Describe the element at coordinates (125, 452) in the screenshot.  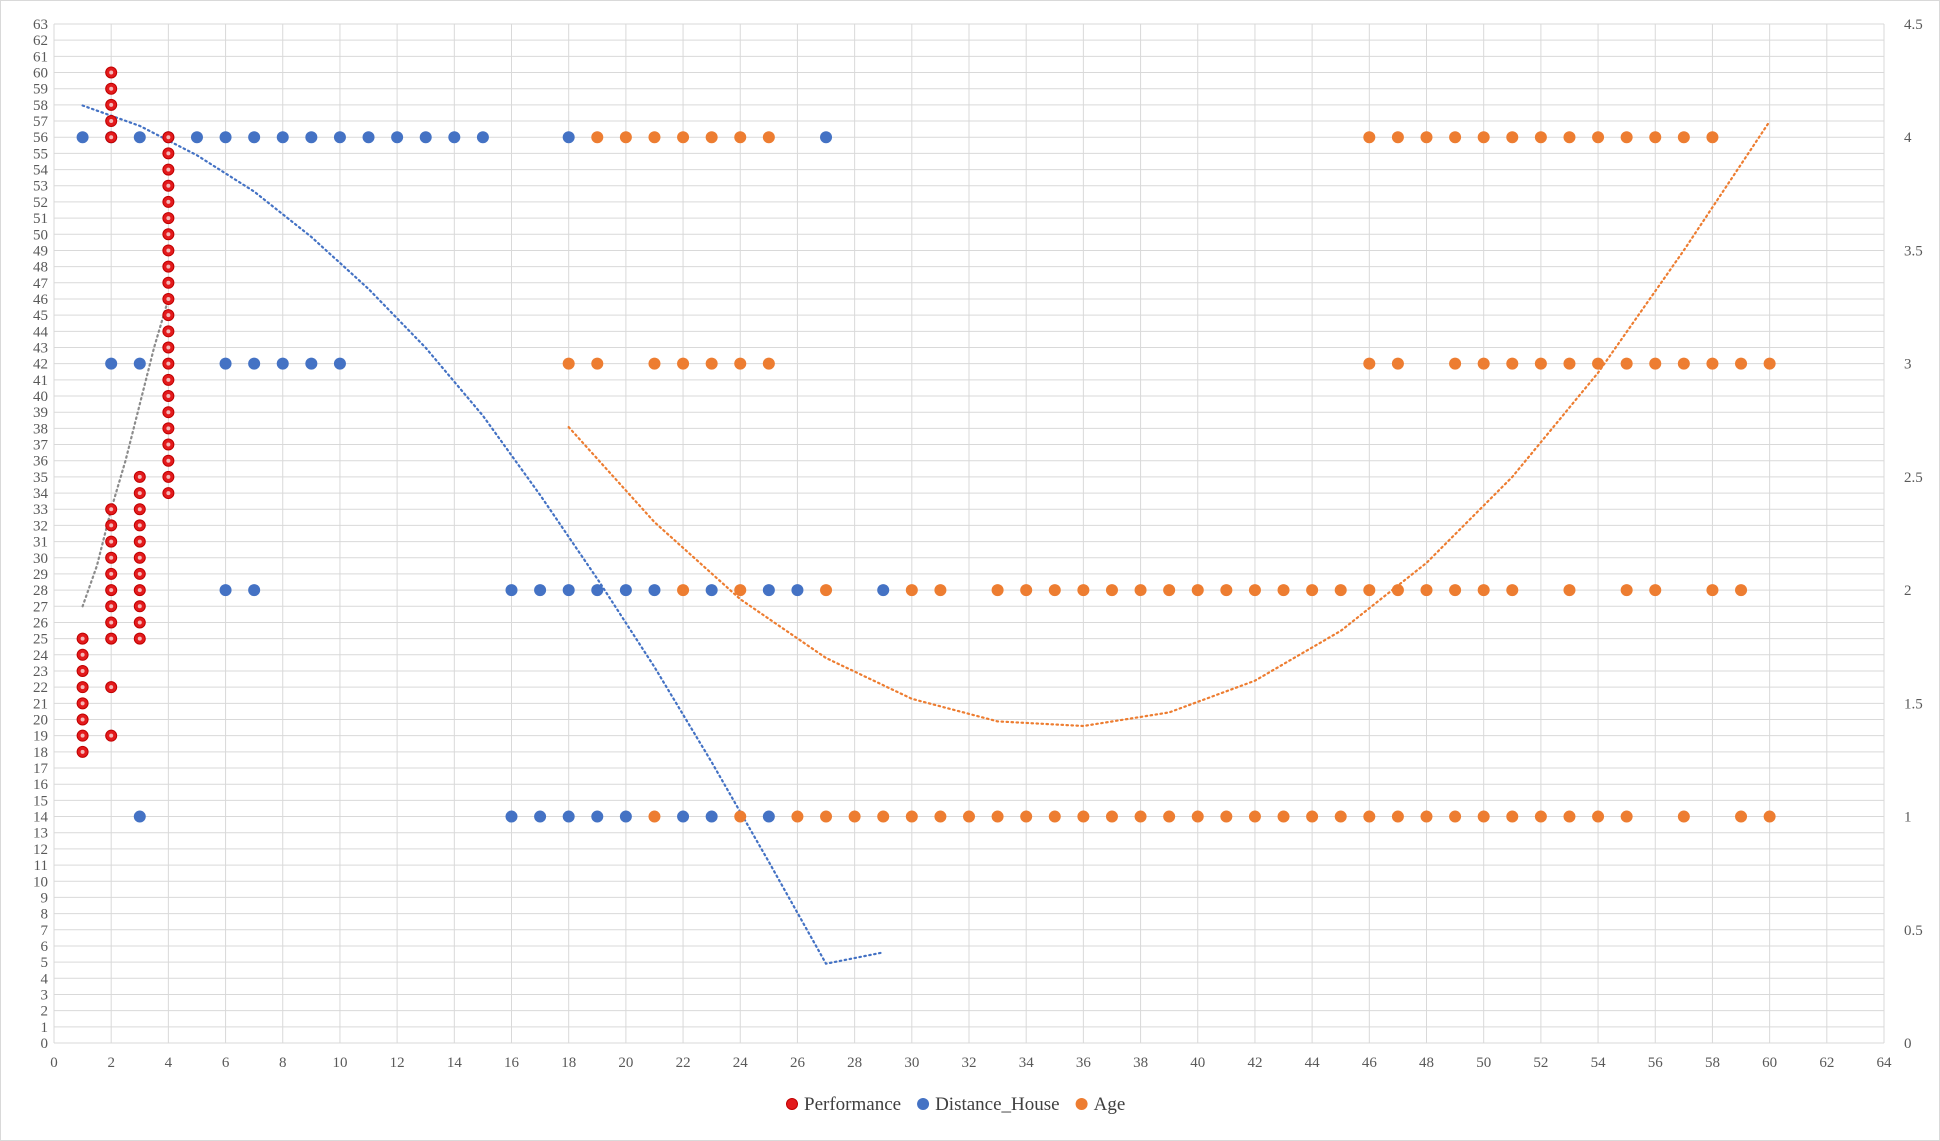
I see `trendline-performance` at that location.